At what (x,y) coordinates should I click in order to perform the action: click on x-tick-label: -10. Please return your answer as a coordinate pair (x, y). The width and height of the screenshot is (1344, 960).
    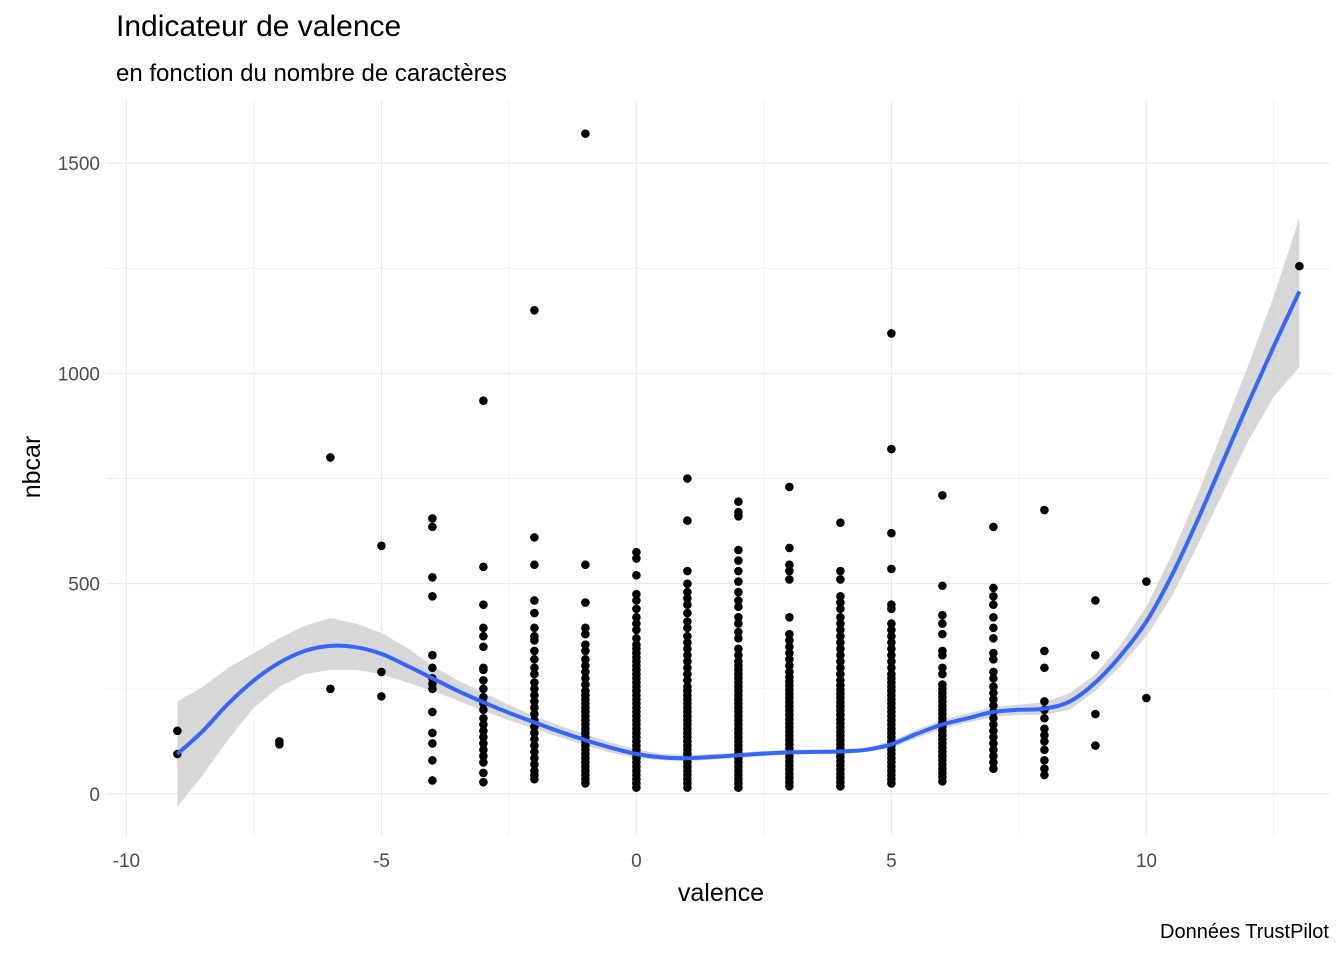
    Looking at the image, I should click on (126, 861).